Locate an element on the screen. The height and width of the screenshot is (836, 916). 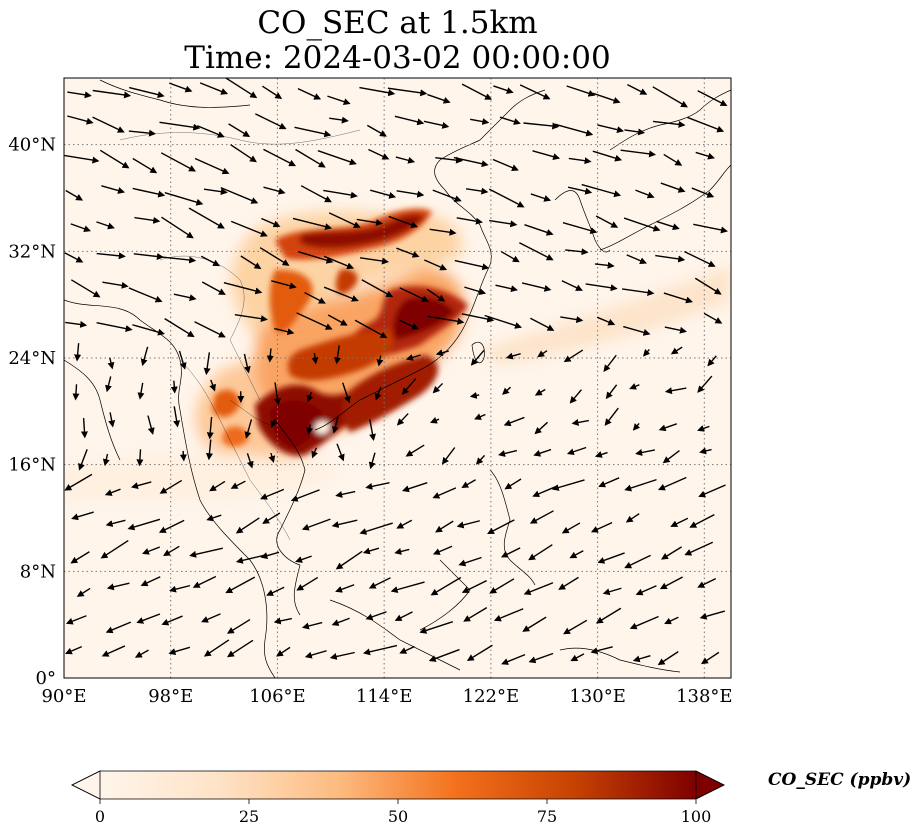
map-subtitle: Time: 2024-03-02 00:00:00 is located at coordinates (397, 58).